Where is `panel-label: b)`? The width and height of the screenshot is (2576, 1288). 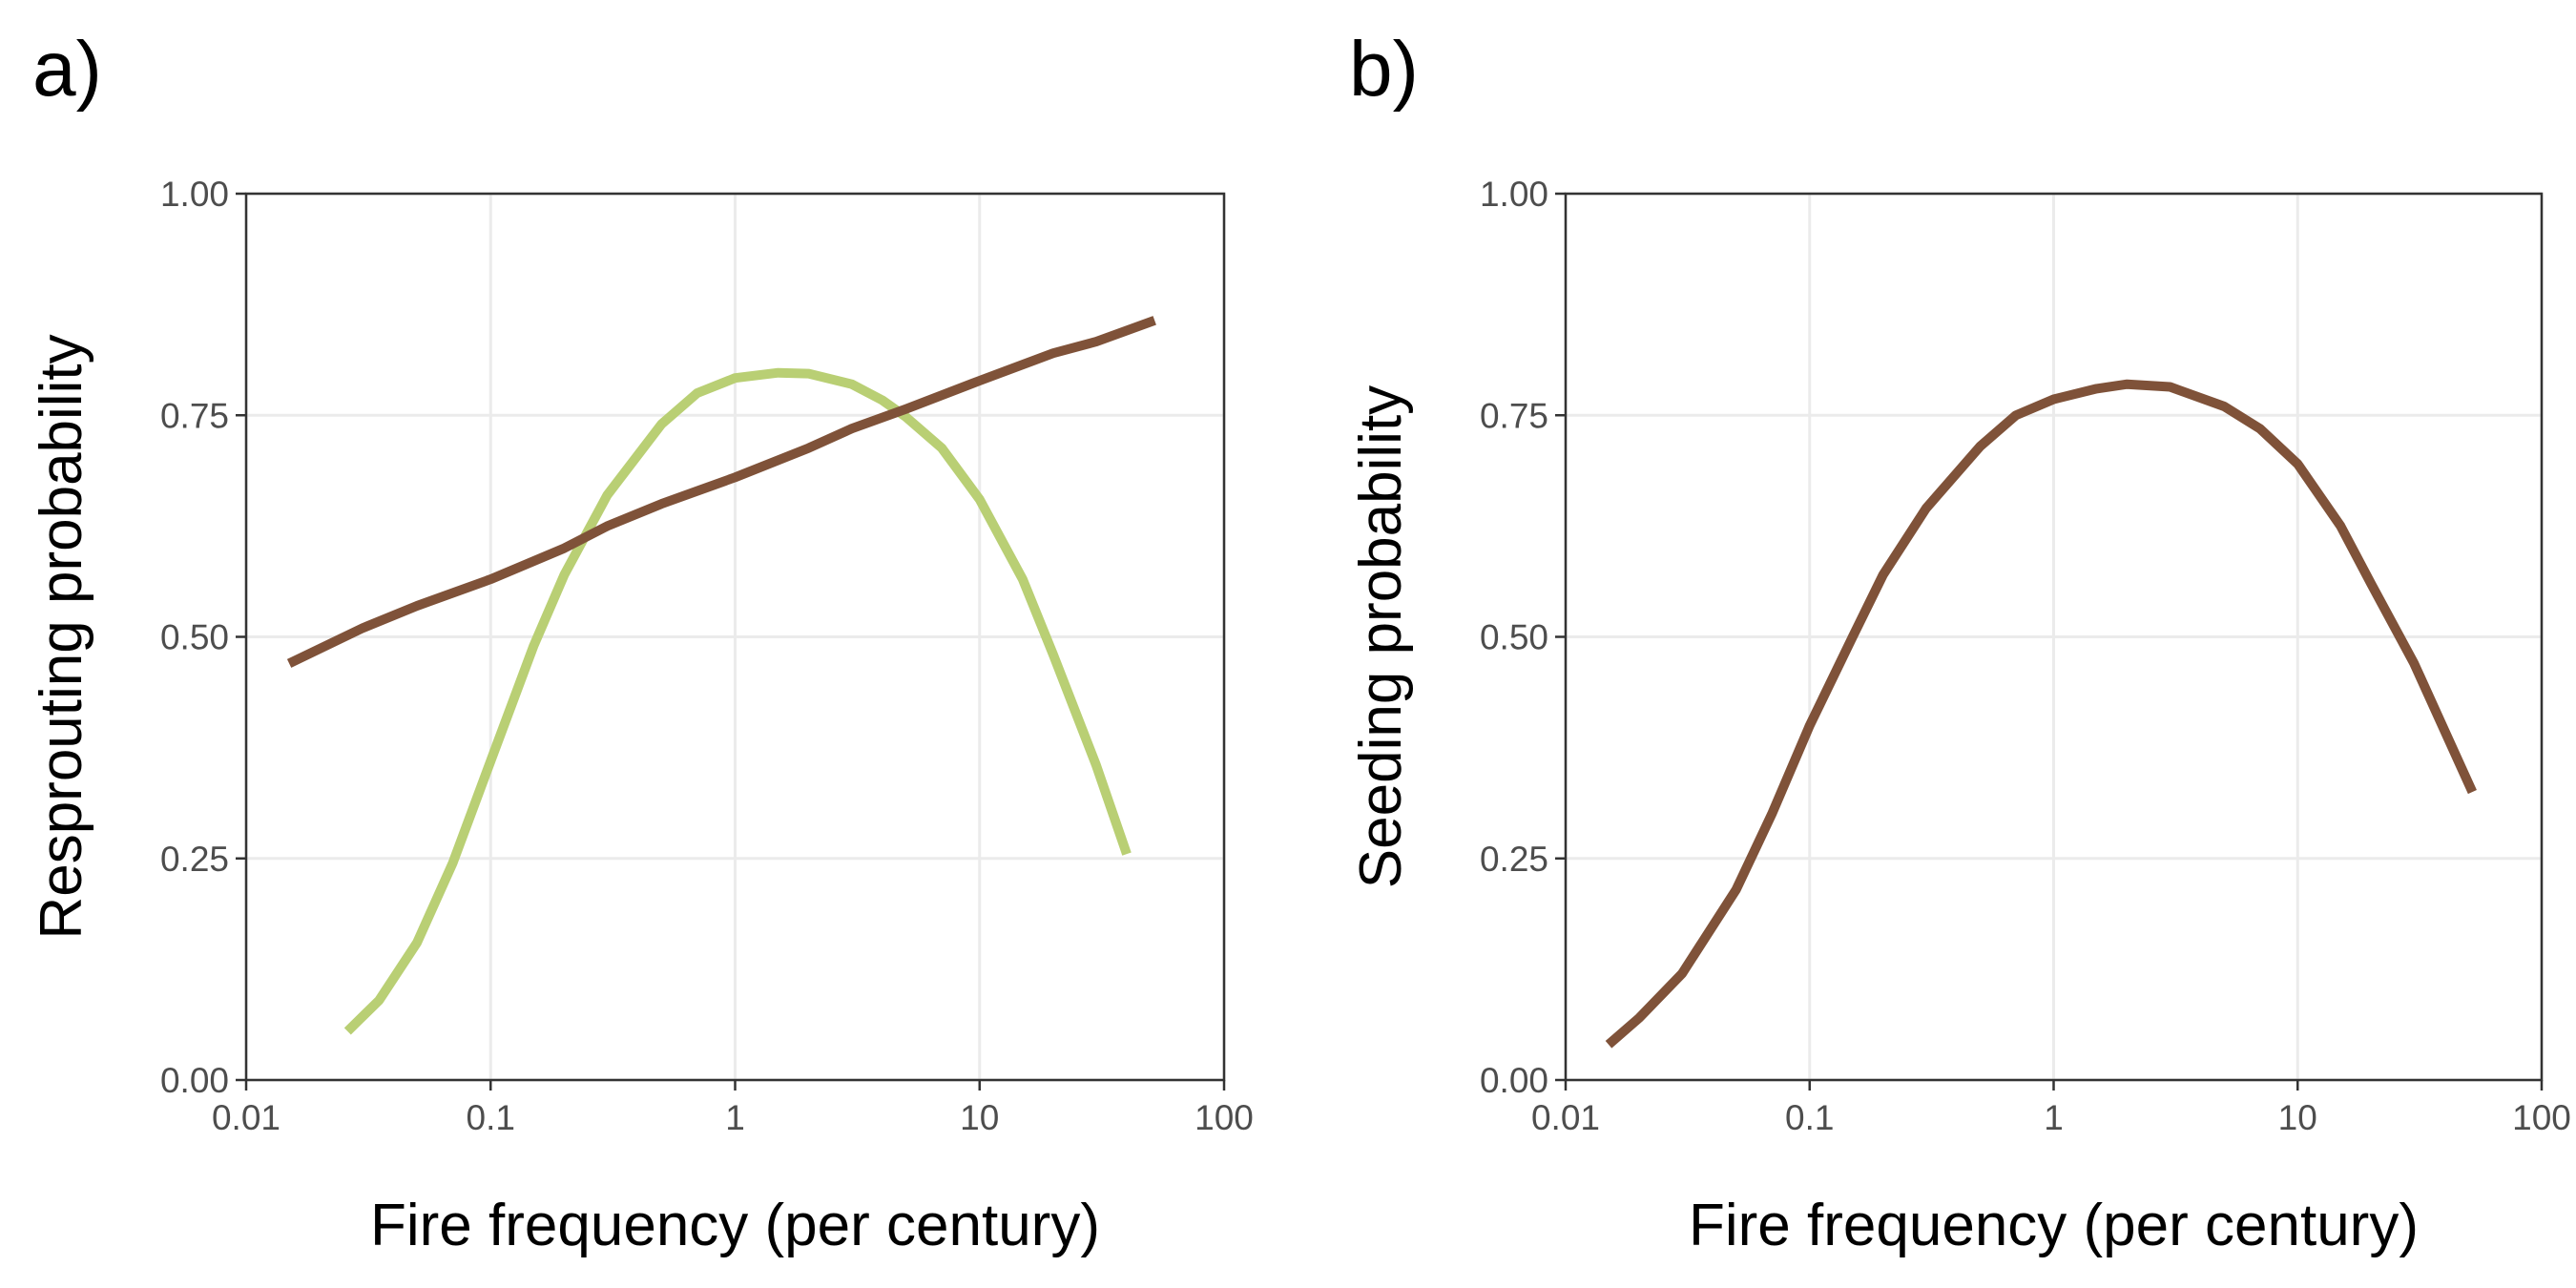
panel-label: b) is located at coordinates (1384, 69).